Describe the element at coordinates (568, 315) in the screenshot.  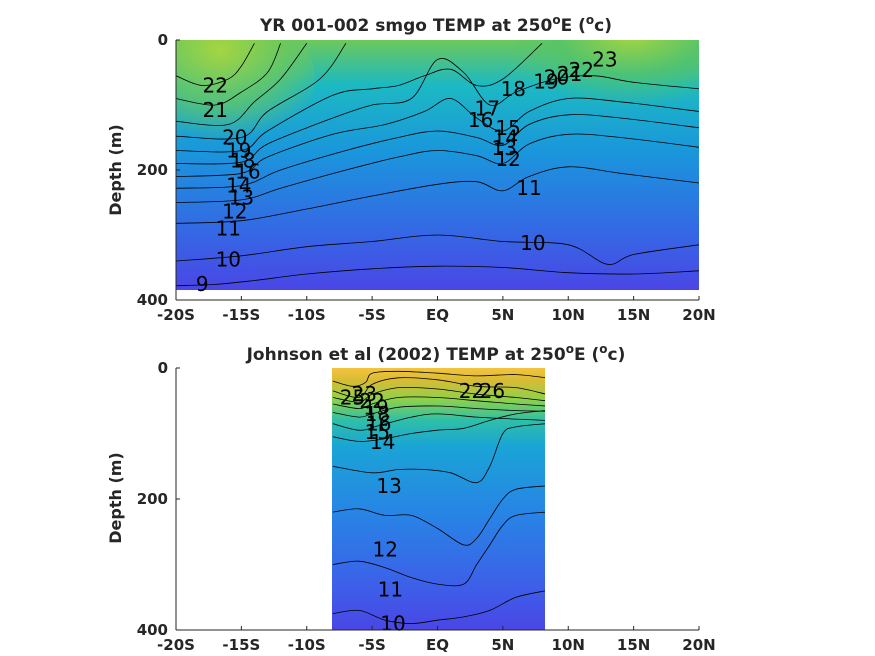
I see `top-x-tick-label: 10N` at that location.